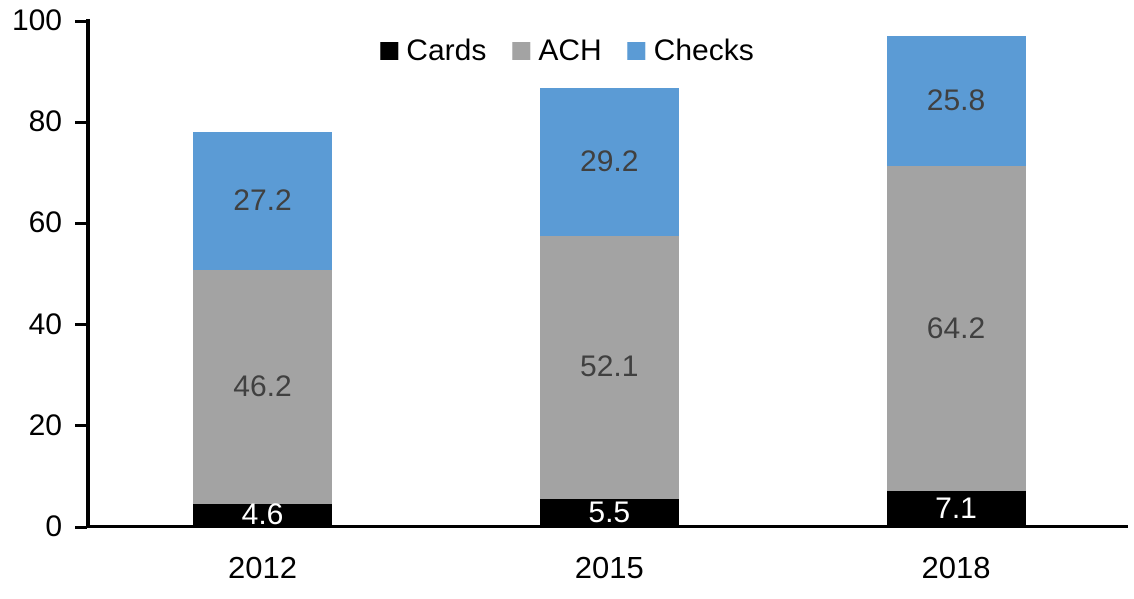  I want to click on bar-segment-ach-2018: 64.2, so click(956, 329).